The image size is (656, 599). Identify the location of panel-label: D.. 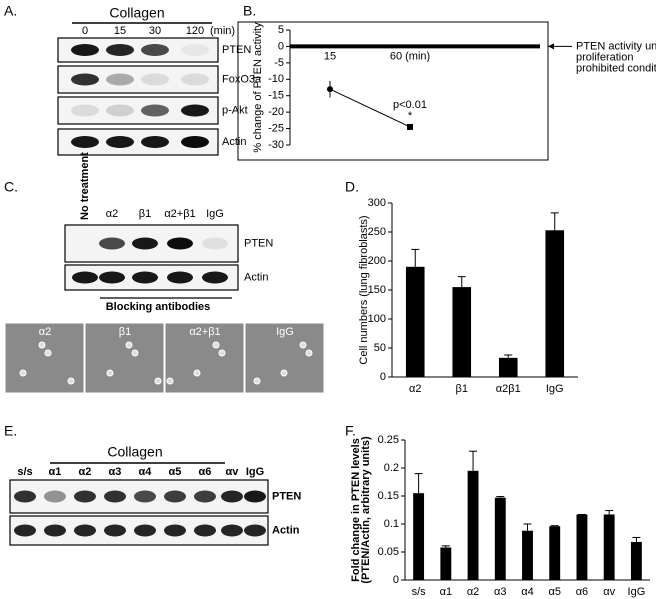
(352, 187).